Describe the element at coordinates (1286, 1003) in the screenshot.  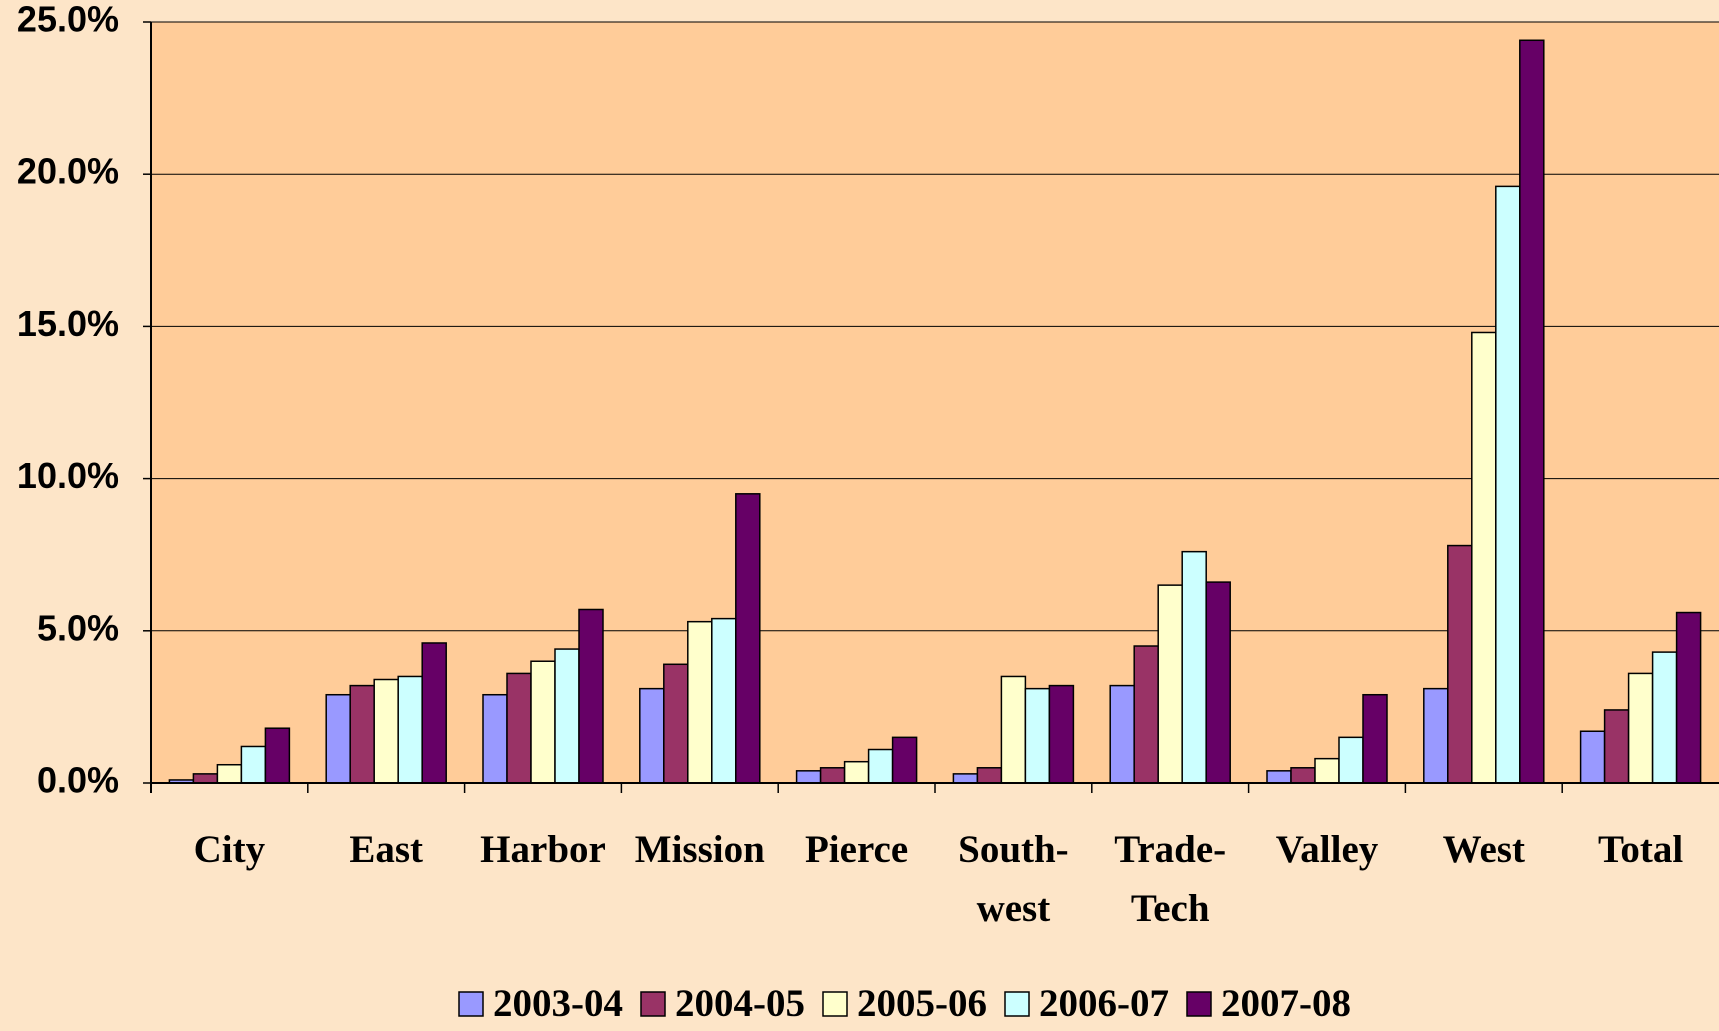
I see `legend-label: 2007-08` at that location.